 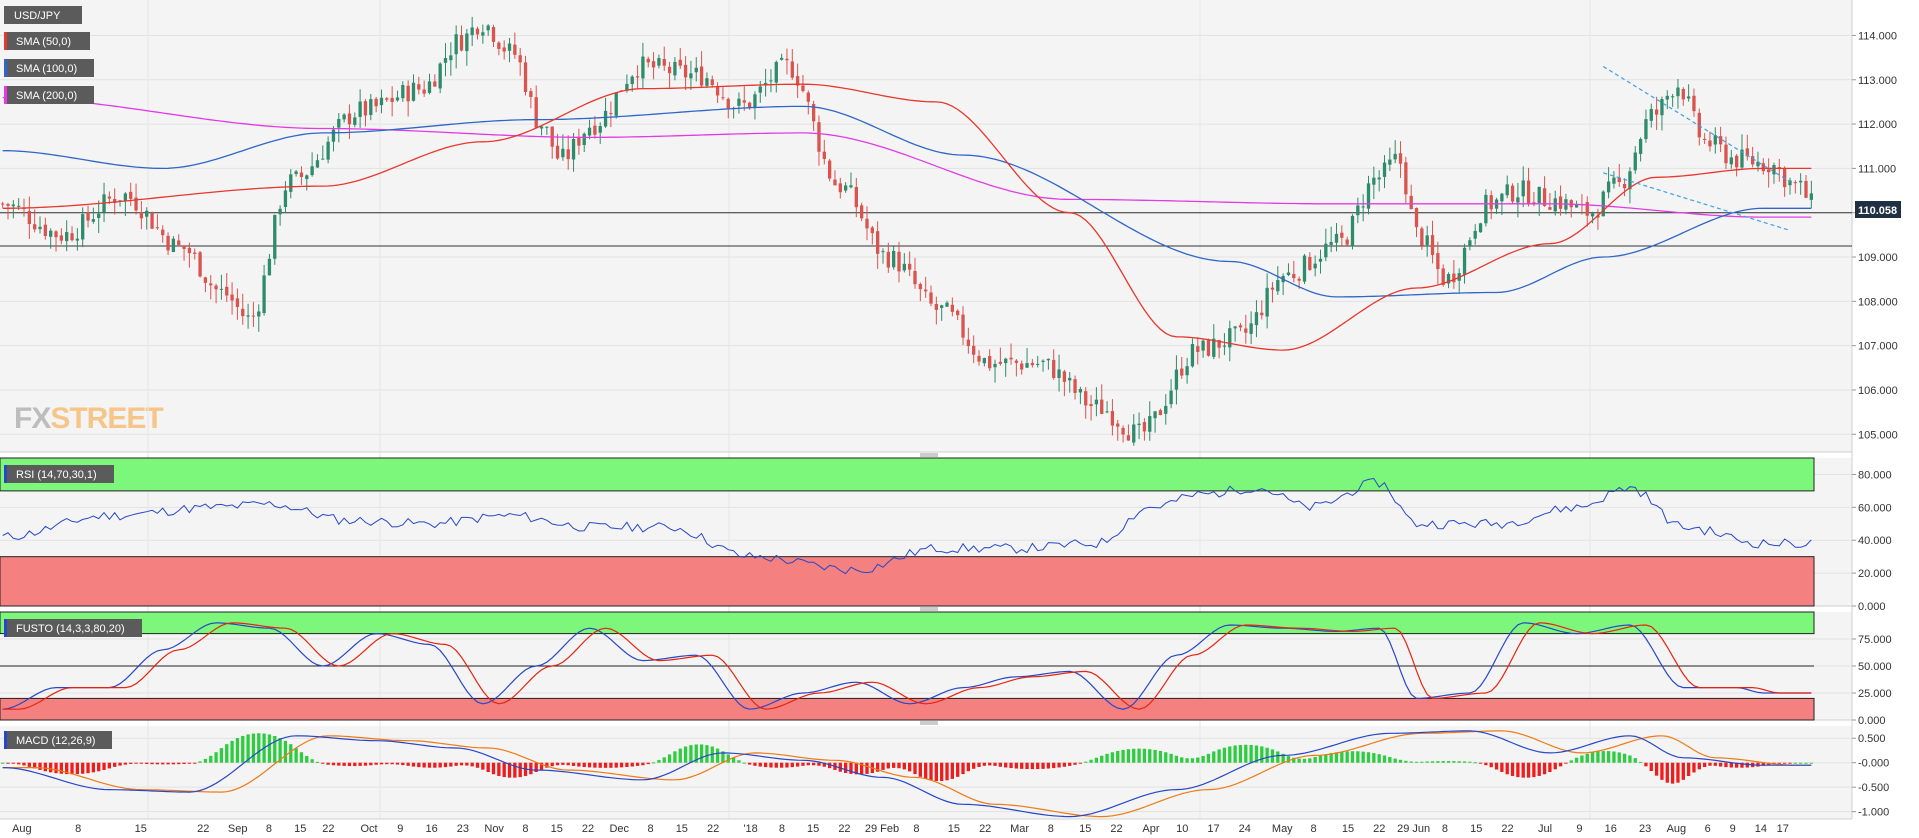 What do you see at coordinates (907, 666) in the screenshot?
I see `fusto-k-line` at bounding box center [907, 666].